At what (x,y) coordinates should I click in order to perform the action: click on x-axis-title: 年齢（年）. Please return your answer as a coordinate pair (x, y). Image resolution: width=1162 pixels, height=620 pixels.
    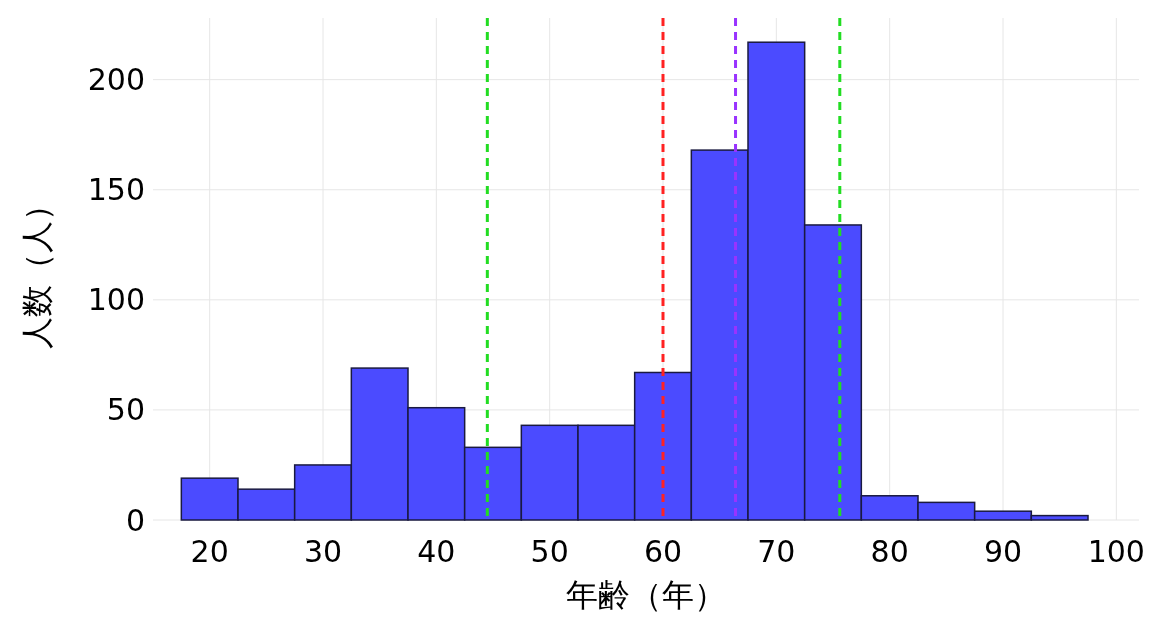
    Looking at the image, I should click on (646, 595).